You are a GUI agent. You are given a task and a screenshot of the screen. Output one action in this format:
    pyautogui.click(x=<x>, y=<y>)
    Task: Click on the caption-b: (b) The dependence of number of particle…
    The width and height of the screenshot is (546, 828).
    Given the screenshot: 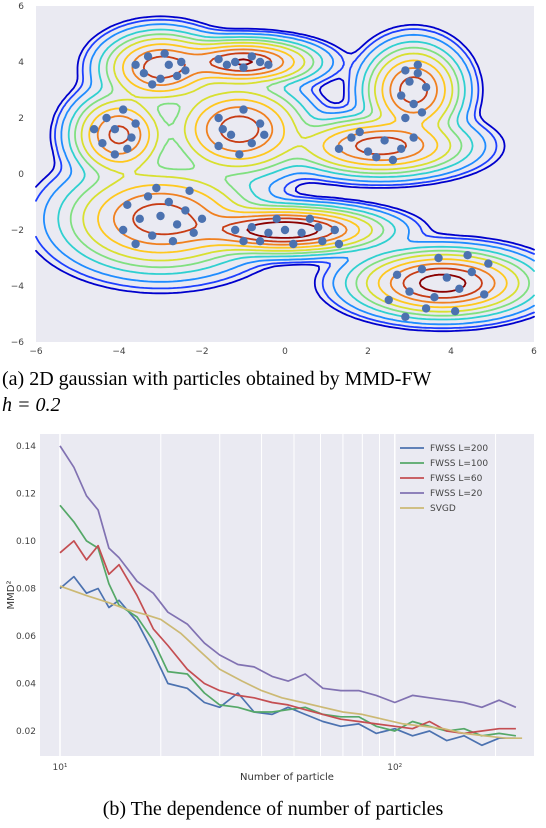 What is the action you would take?
    pyautogui.click(x=273, y=809)
    